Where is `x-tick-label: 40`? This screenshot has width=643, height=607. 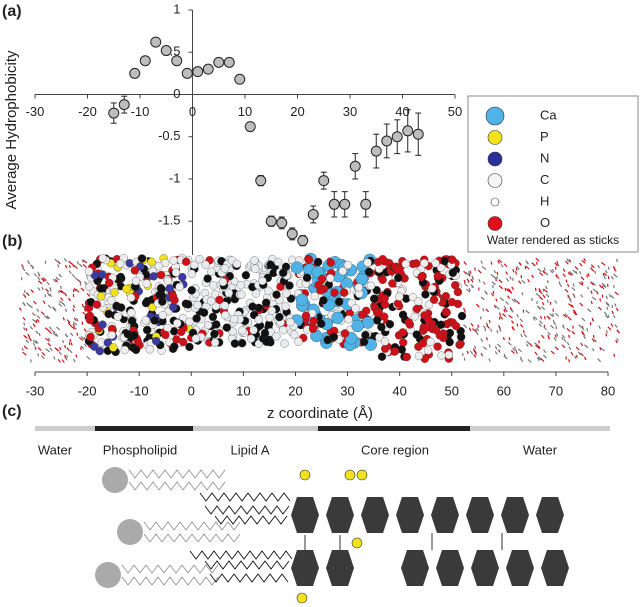 x-tick-label: 40 is located at coordinates (399, 390).